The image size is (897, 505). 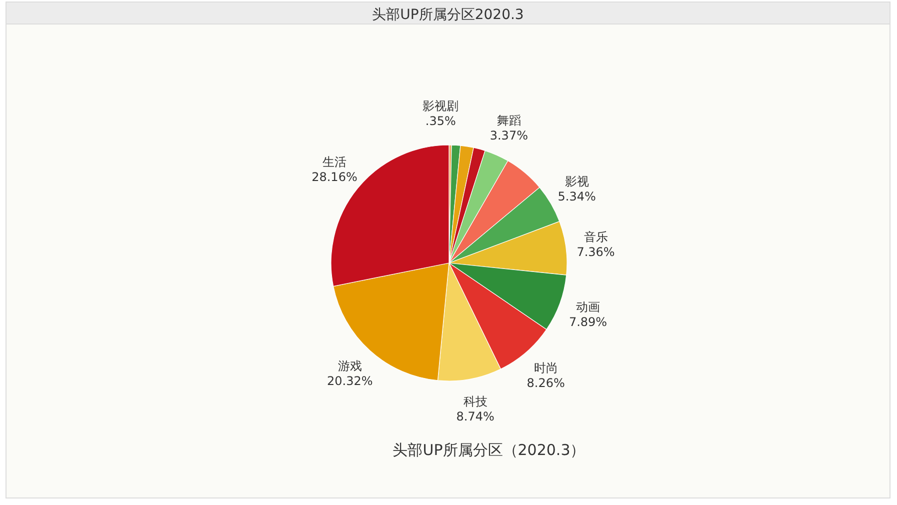 I want to click on data-label: 7.89%, so click(x=588, y=321).